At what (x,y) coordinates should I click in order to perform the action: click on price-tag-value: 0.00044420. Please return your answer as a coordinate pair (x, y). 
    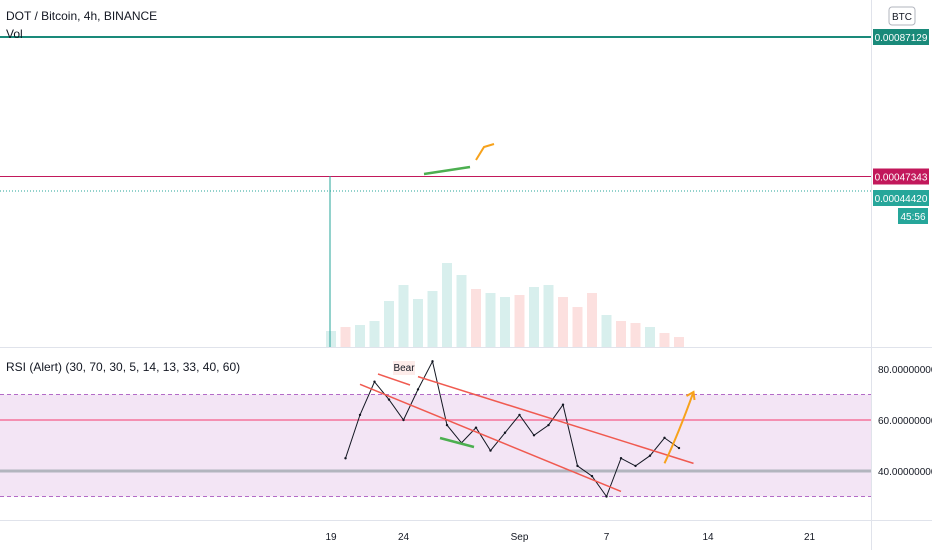
    Looking at the image, I should click on (901, 199).